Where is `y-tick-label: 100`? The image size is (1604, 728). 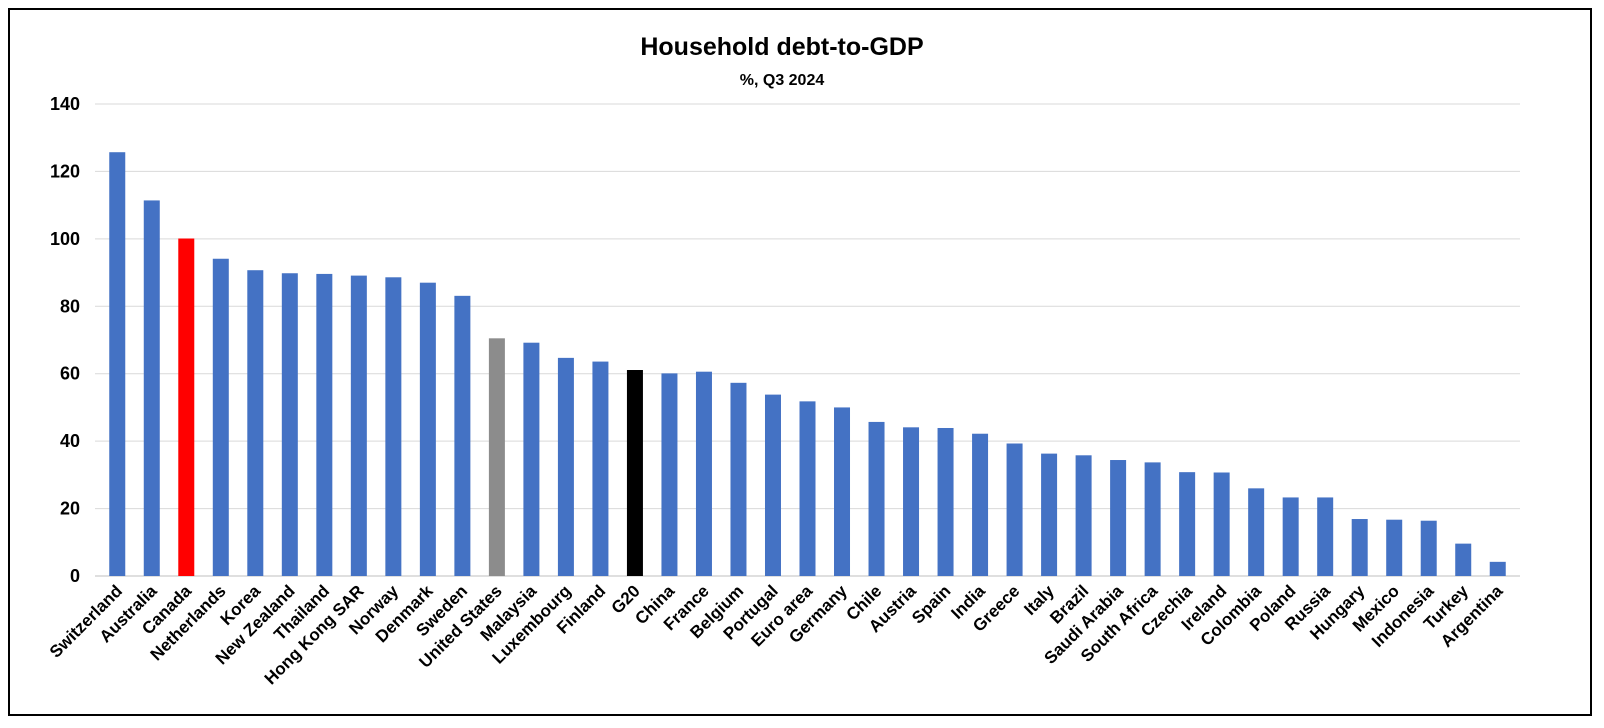 y-tick-label: 100 is located at coordinates (65, 239).